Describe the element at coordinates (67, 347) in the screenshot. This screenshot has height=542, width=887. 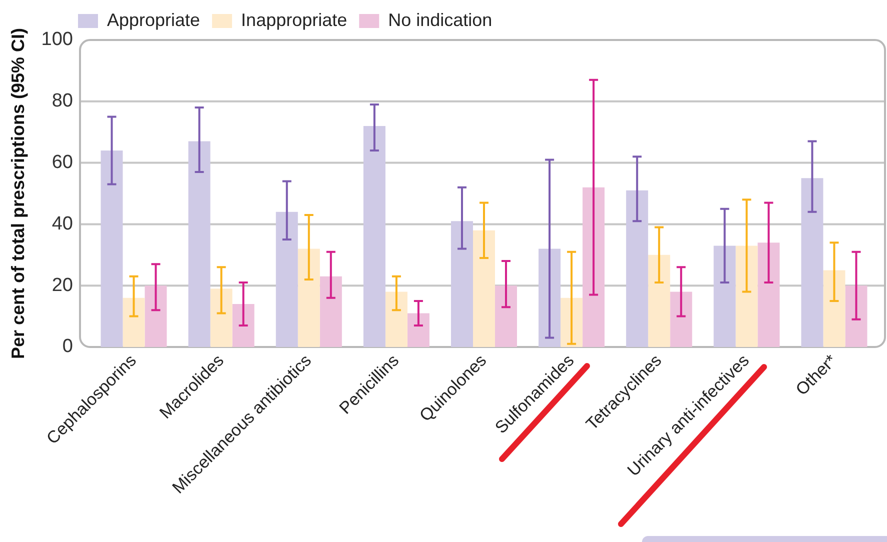
I see `y-tick-label: 0` at that location.